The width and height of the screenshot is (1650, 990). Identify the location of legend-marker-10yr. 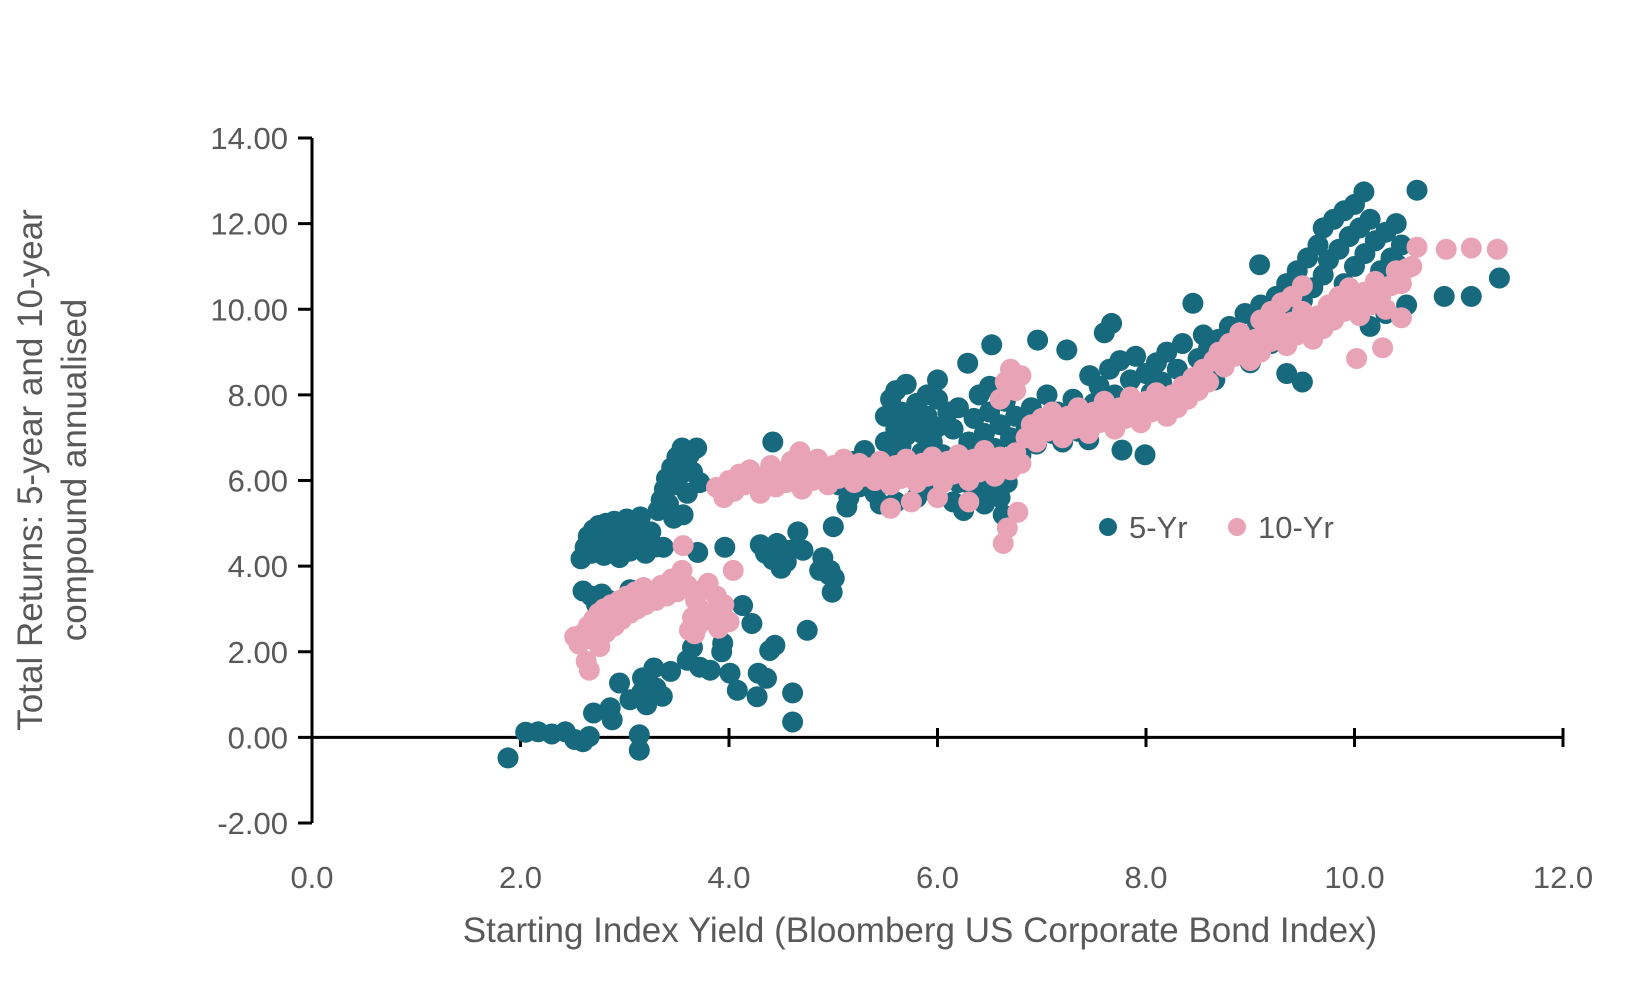
(1237, 527).